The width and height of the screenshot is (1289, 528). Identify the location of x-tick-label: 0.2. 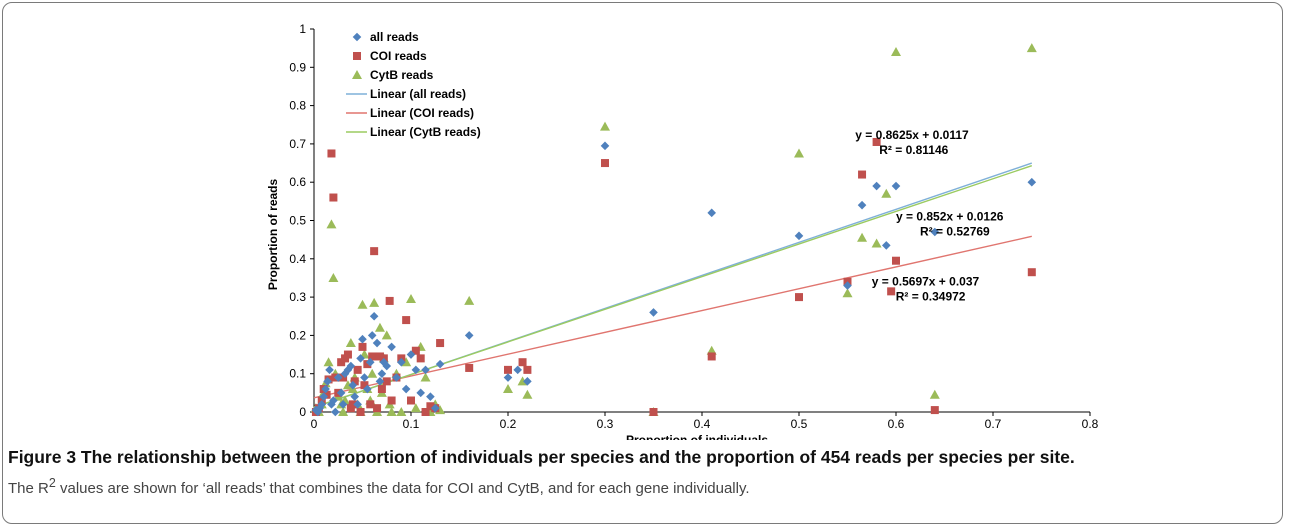
(508, 424).